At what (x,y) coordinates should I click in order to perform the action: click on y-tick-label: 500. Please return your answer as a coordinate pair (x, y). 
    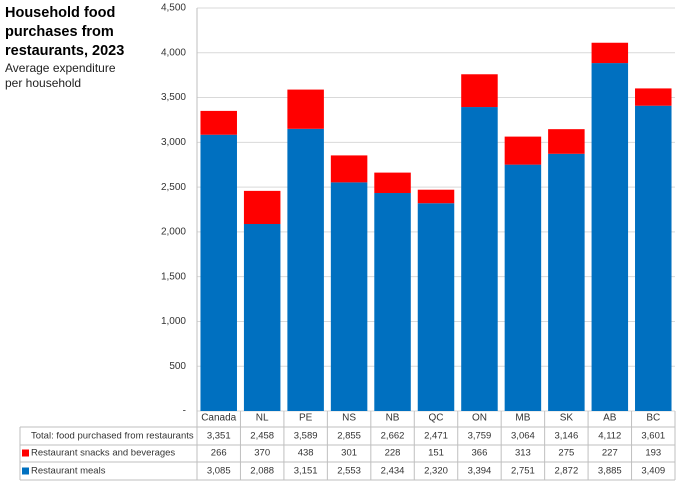
    Looking at the image, I should click on (177, 366).